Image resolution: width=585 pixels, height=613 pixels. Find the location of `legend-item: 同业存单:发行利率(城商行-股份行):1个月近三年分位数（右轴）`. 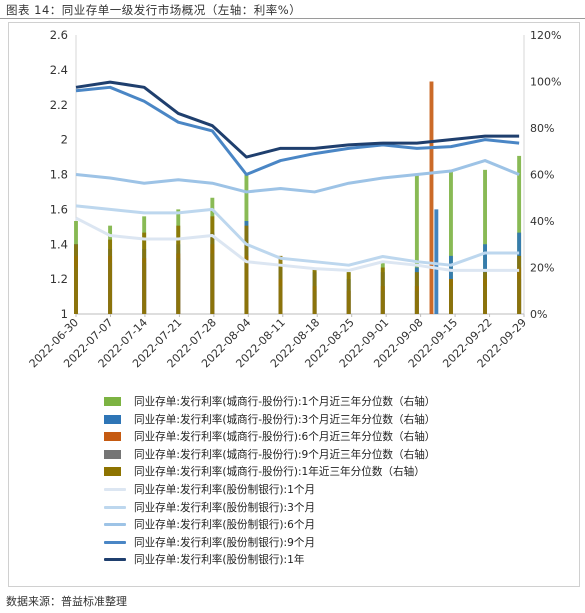

legend-item: 同业存单:发行利率(城商行-股份行):1个月近三年分位数（右轴） is located at coordinates (324, 403).